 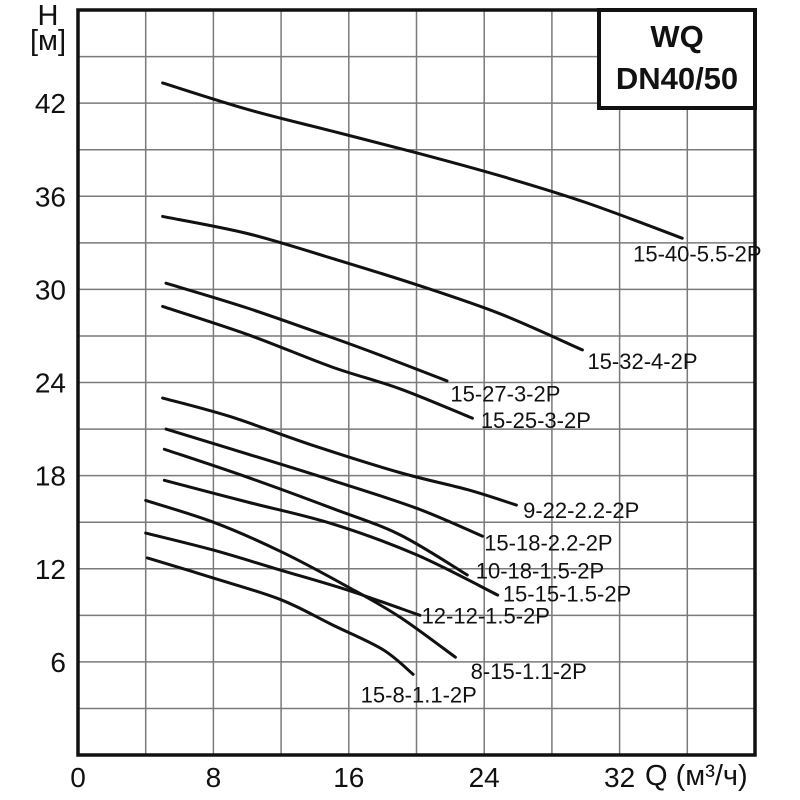 What do you see at coordinates (348, 777) in the screenshot?
I see `x-tick-label: 16` at bounding box center [348, 777].